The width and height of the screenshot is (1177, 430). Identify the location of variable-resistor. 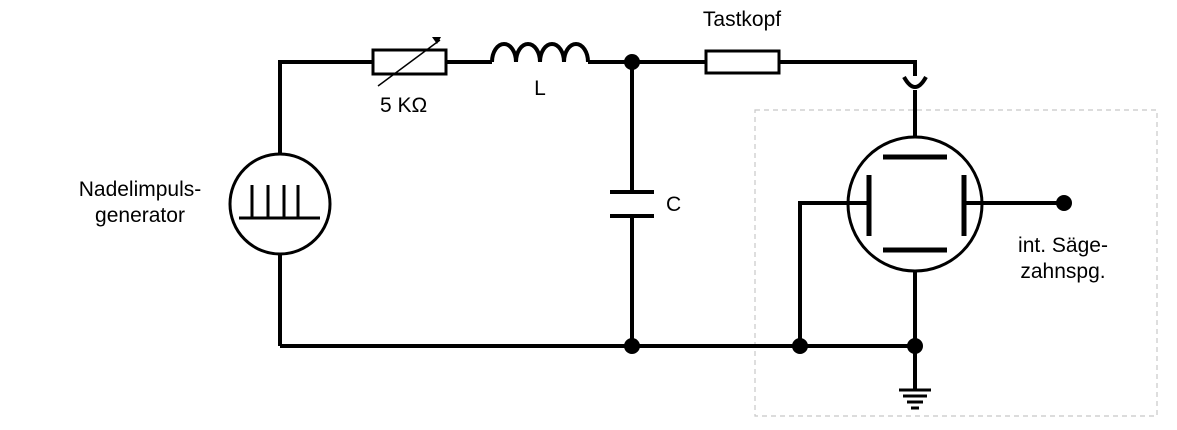
(409, 62).